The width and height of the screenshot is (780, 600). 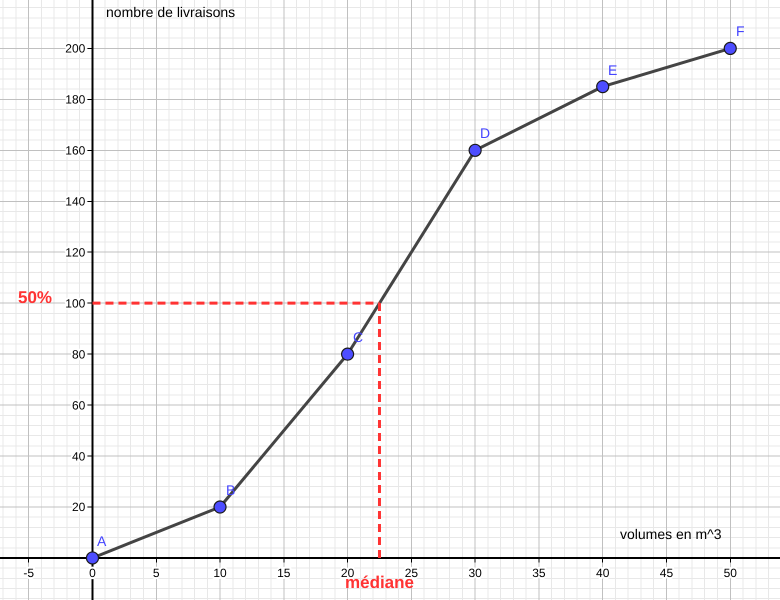 I want to click on y-tick-label: 120, so click(x=75, y=252).